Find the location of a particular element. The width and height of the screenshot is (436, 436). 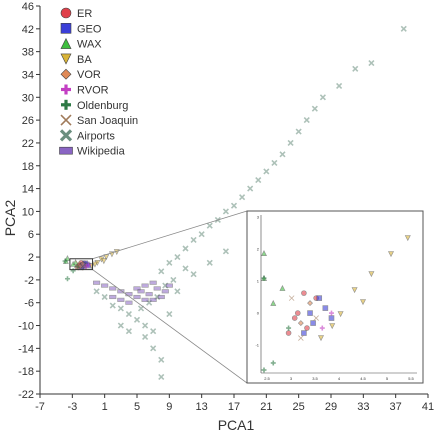

legend-label: Wikipedia is located at coordinates (101, 152).